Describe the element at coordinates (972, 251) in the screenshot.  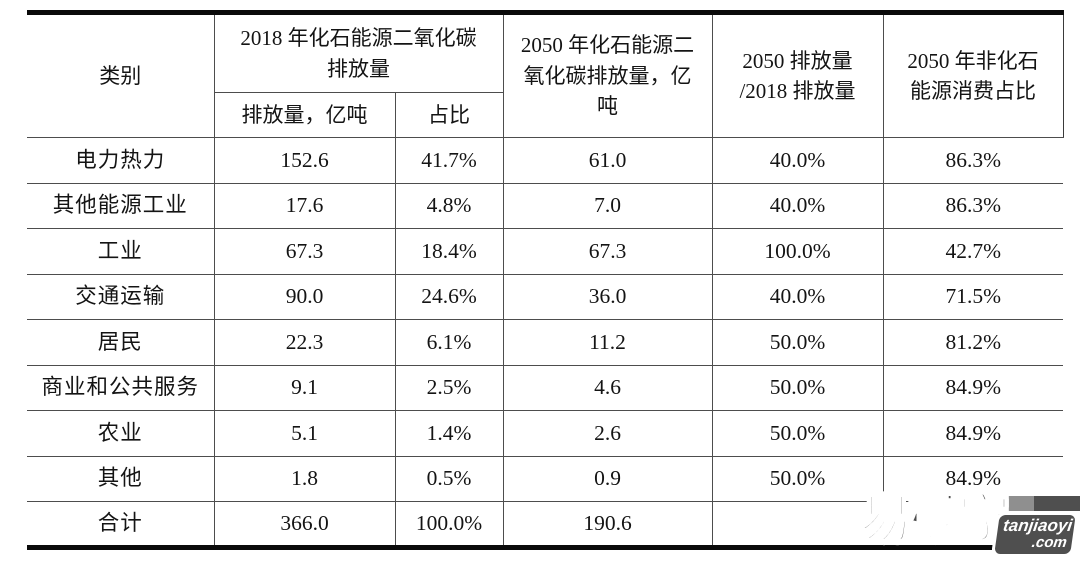
I see `value-cell: 42.7%` at that location.